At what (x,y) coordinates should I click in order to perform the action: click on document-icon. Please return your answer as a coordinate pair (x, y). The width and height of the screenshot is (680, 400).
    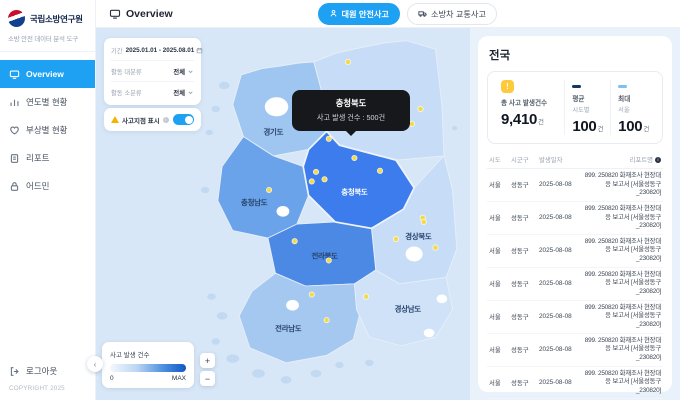
    Looking at the image, I should click on (14, 158).